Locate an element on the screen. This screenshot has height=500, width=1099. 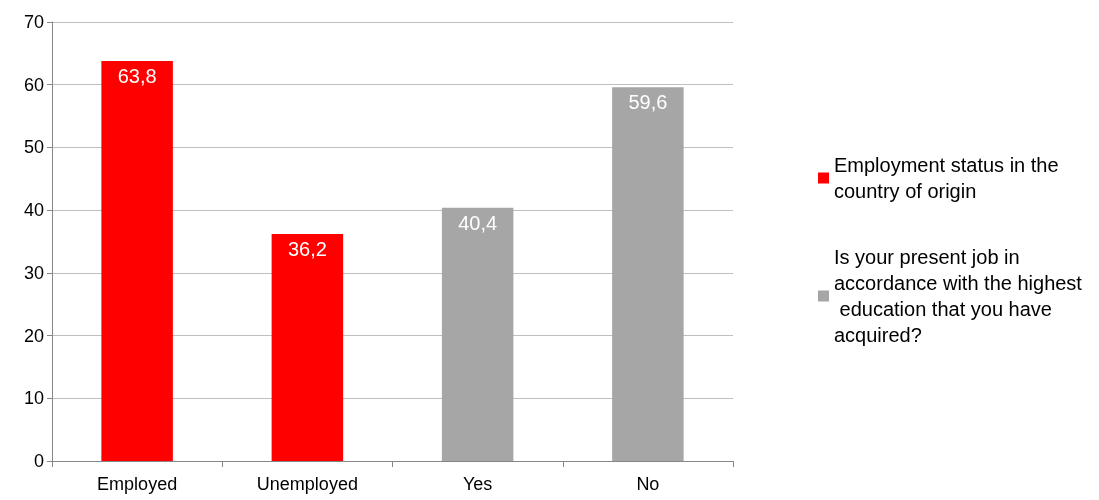
y-tick-label: 10 is located at coordinates (33, 398).